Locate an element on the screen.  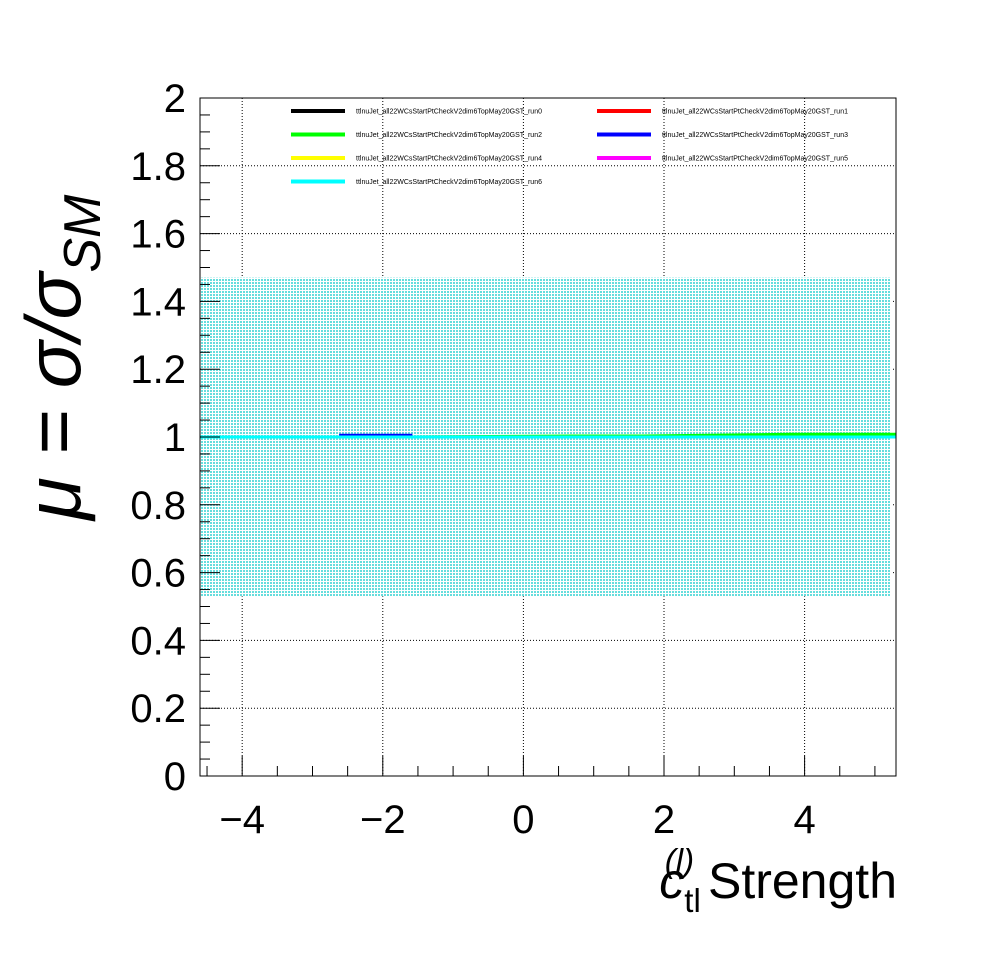
x-tick-label: 4 is located at coordinates (804, 820).